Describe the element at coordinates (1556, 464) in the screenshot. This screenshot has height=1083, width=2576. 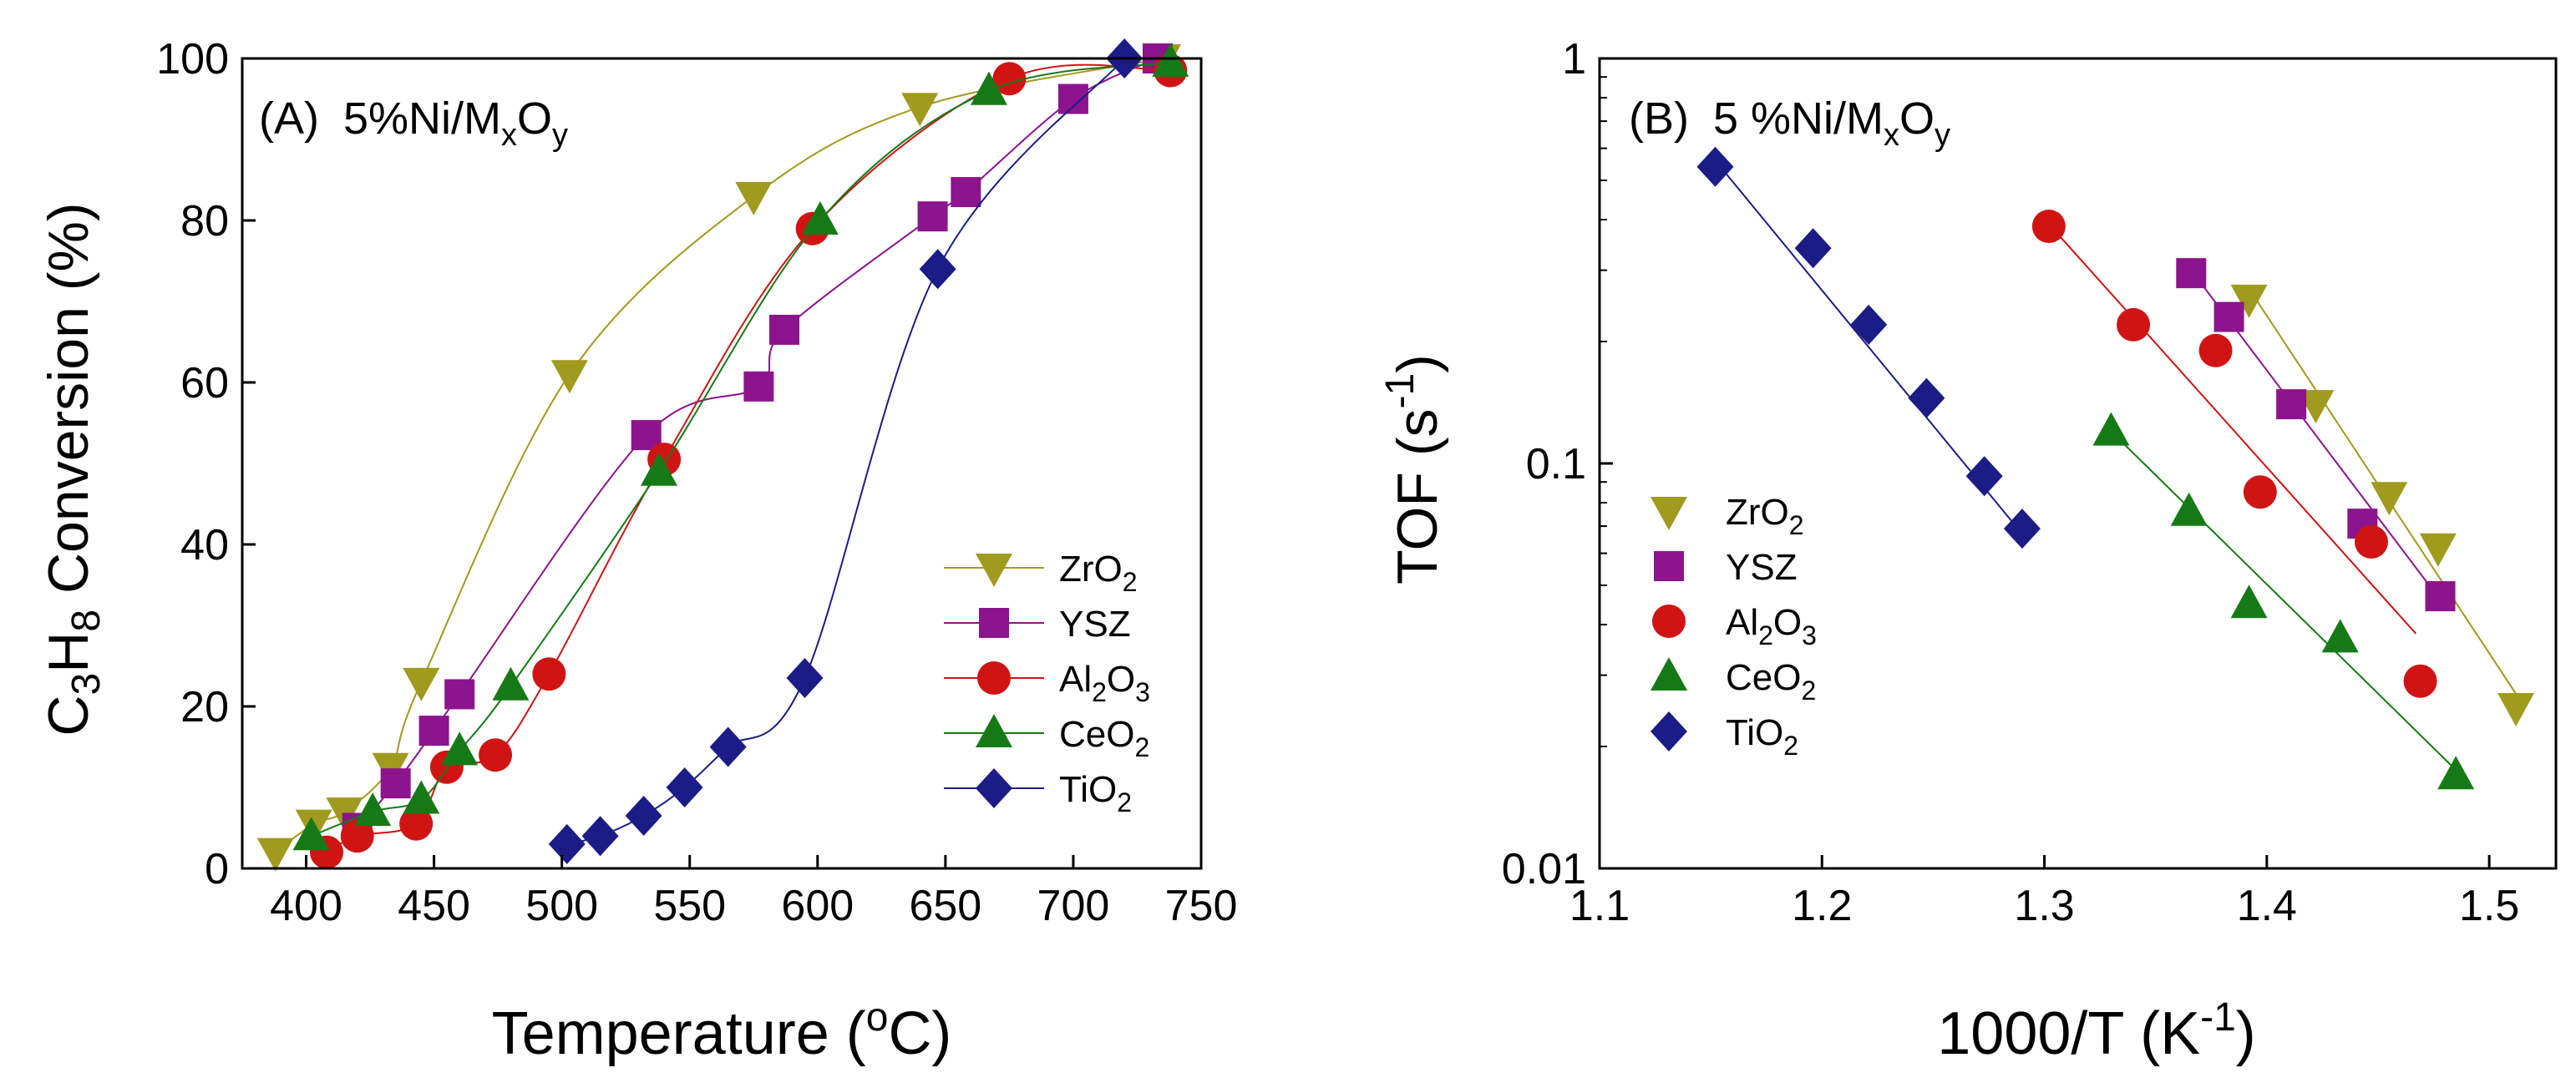
I see `panel-b-y-tick-label: 0.1` at that location.